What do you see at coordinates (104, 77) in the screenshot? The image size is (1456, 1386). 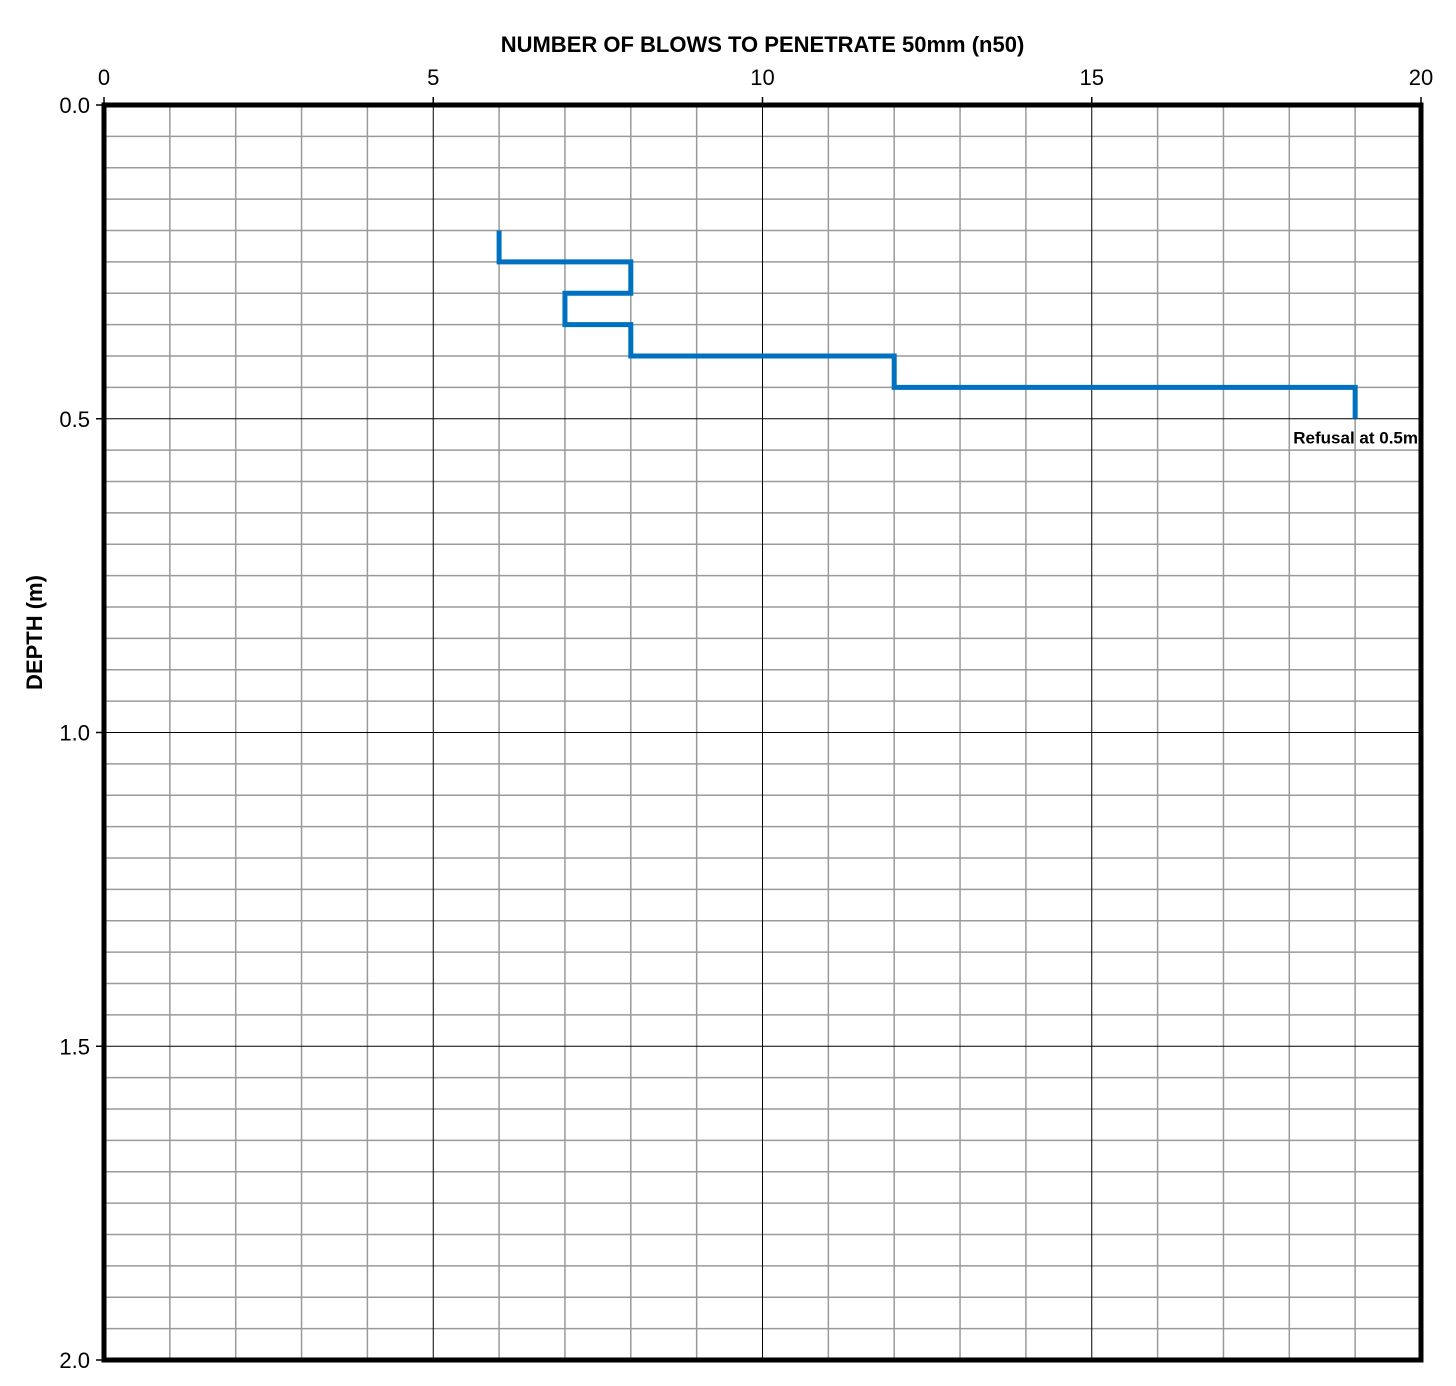 I see `x-tick-label: 0` at bounding box center [104, 77].